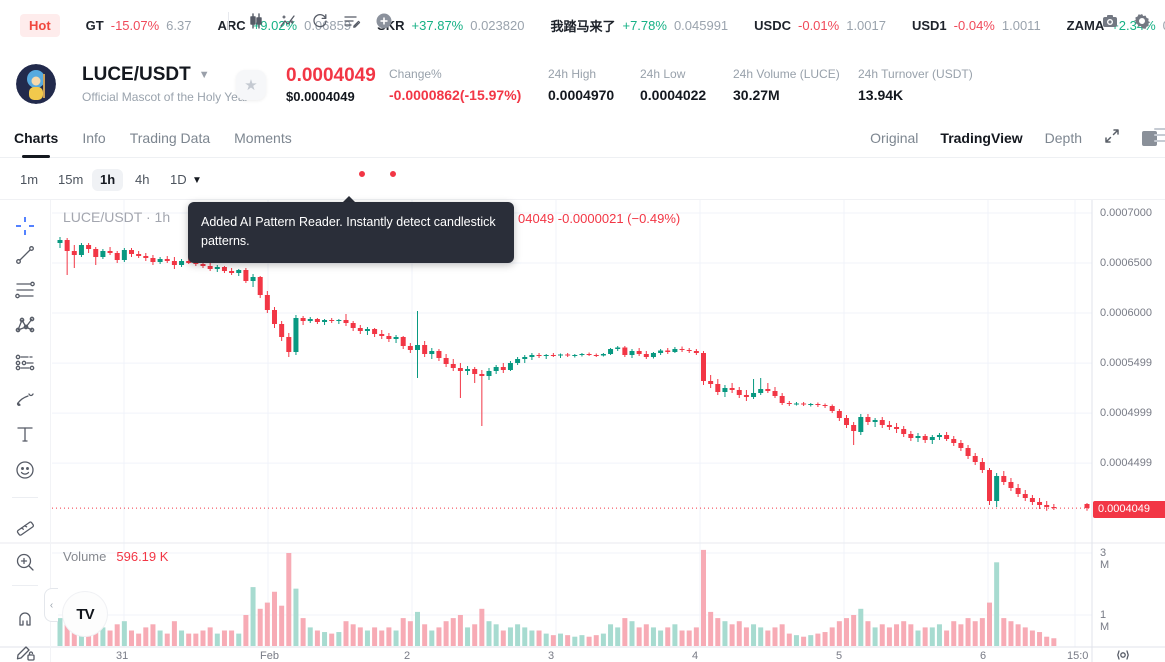  Describe the element at coordinates (1159, 135) in the screenshot. I see `orderbook-toggle-icon` at that location.